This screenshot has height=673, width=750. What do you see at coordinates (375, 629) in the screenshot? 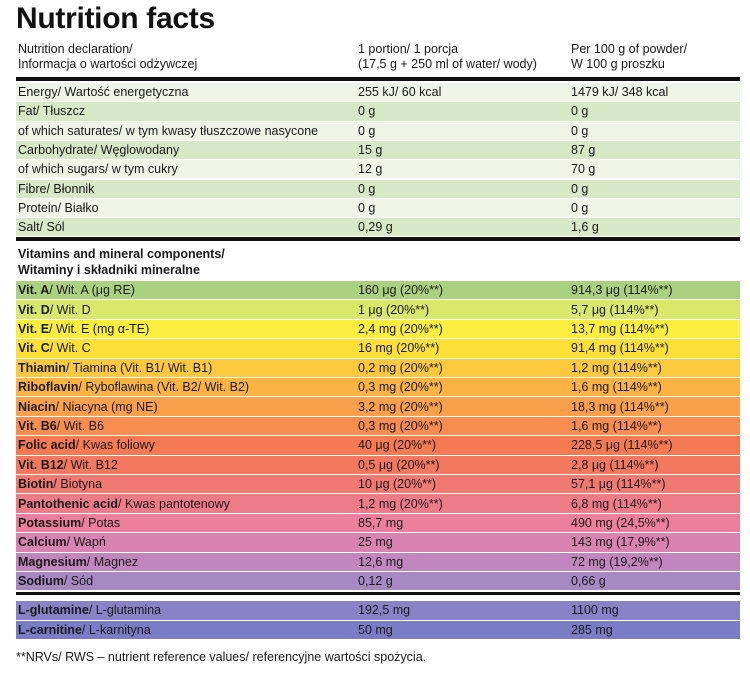
I see `portion-value: 50 mg` at bounding box center [375, 629].